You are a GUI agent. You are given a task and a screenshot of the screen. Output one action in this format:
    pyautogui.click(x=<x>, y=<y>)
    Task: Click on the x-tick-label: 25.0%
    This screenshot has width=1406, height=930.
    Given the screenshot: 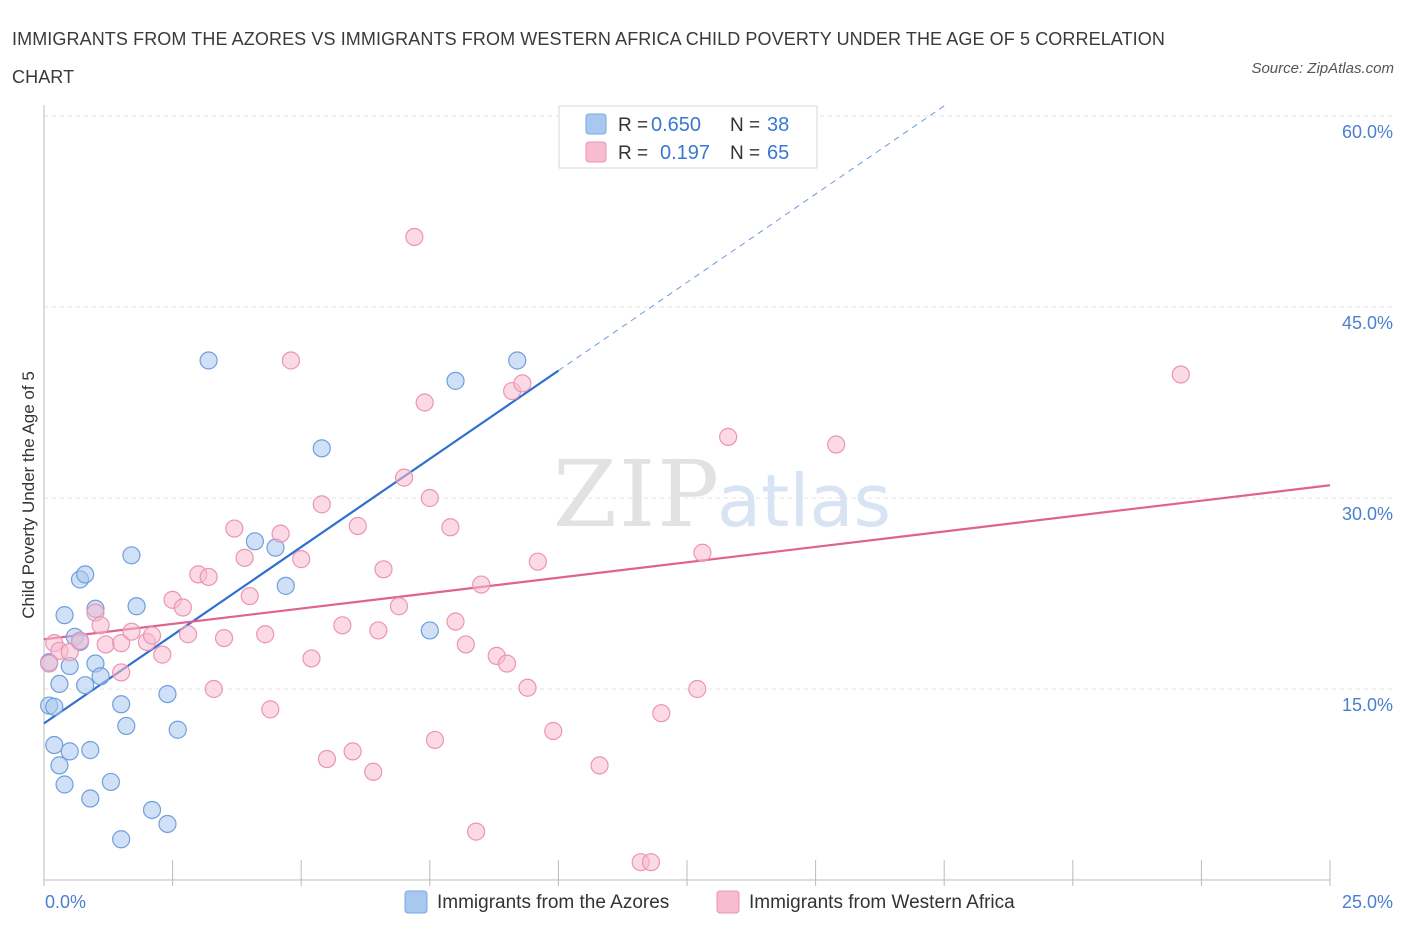 What is the action you would take?
    pyautogui.click(x=1367, y=902)
    